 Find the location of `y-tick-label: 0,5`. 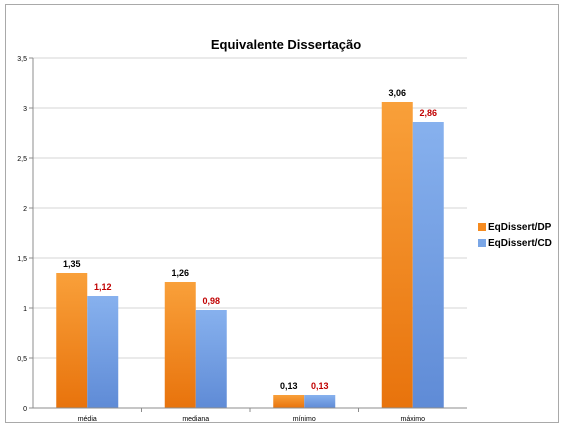

y-tick-label: 0,5 is located at coordinates (22, 359).